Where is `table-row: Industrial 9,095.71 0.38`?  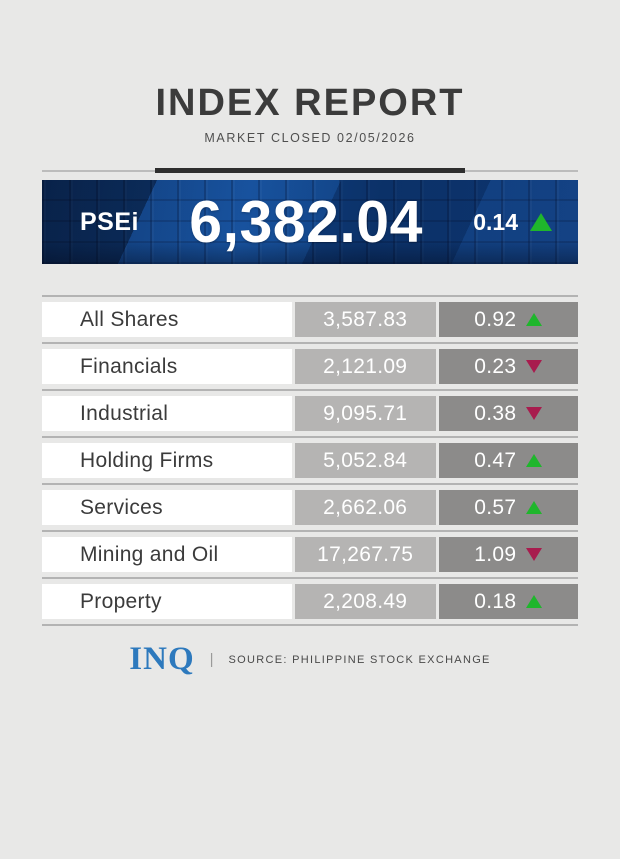
table-row: Industrial 9,095.71 0.38 is located at coordinates (310, 413).